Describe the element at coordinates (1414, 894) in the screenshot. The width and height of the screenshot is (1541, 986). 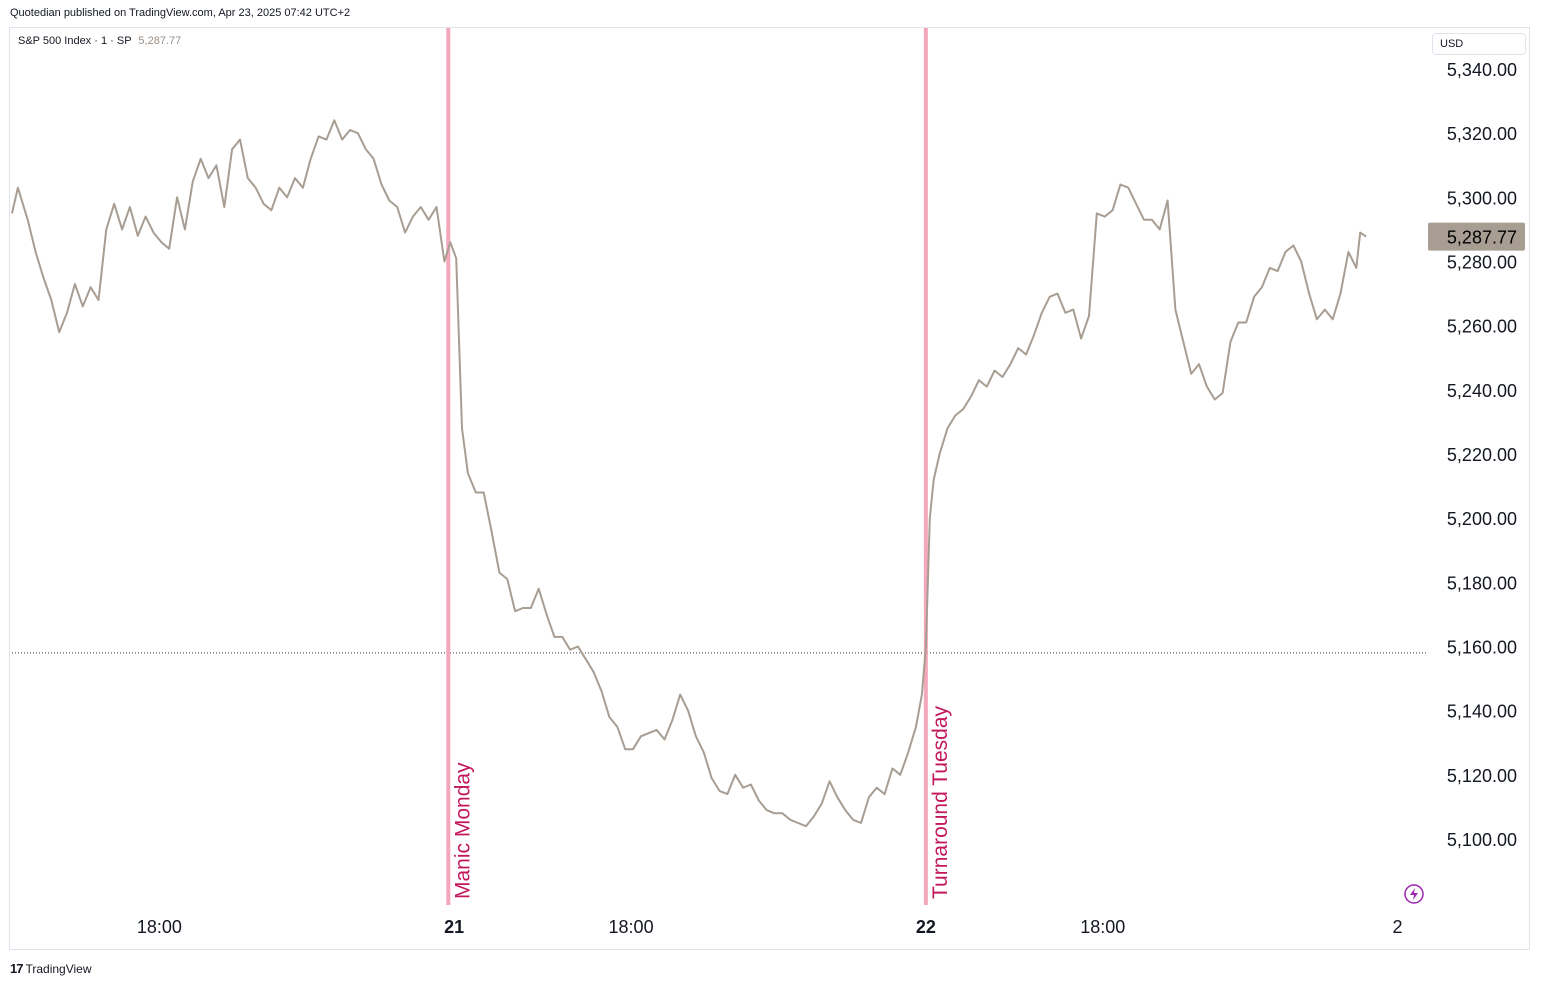
I see `lightning-icon` at that location.